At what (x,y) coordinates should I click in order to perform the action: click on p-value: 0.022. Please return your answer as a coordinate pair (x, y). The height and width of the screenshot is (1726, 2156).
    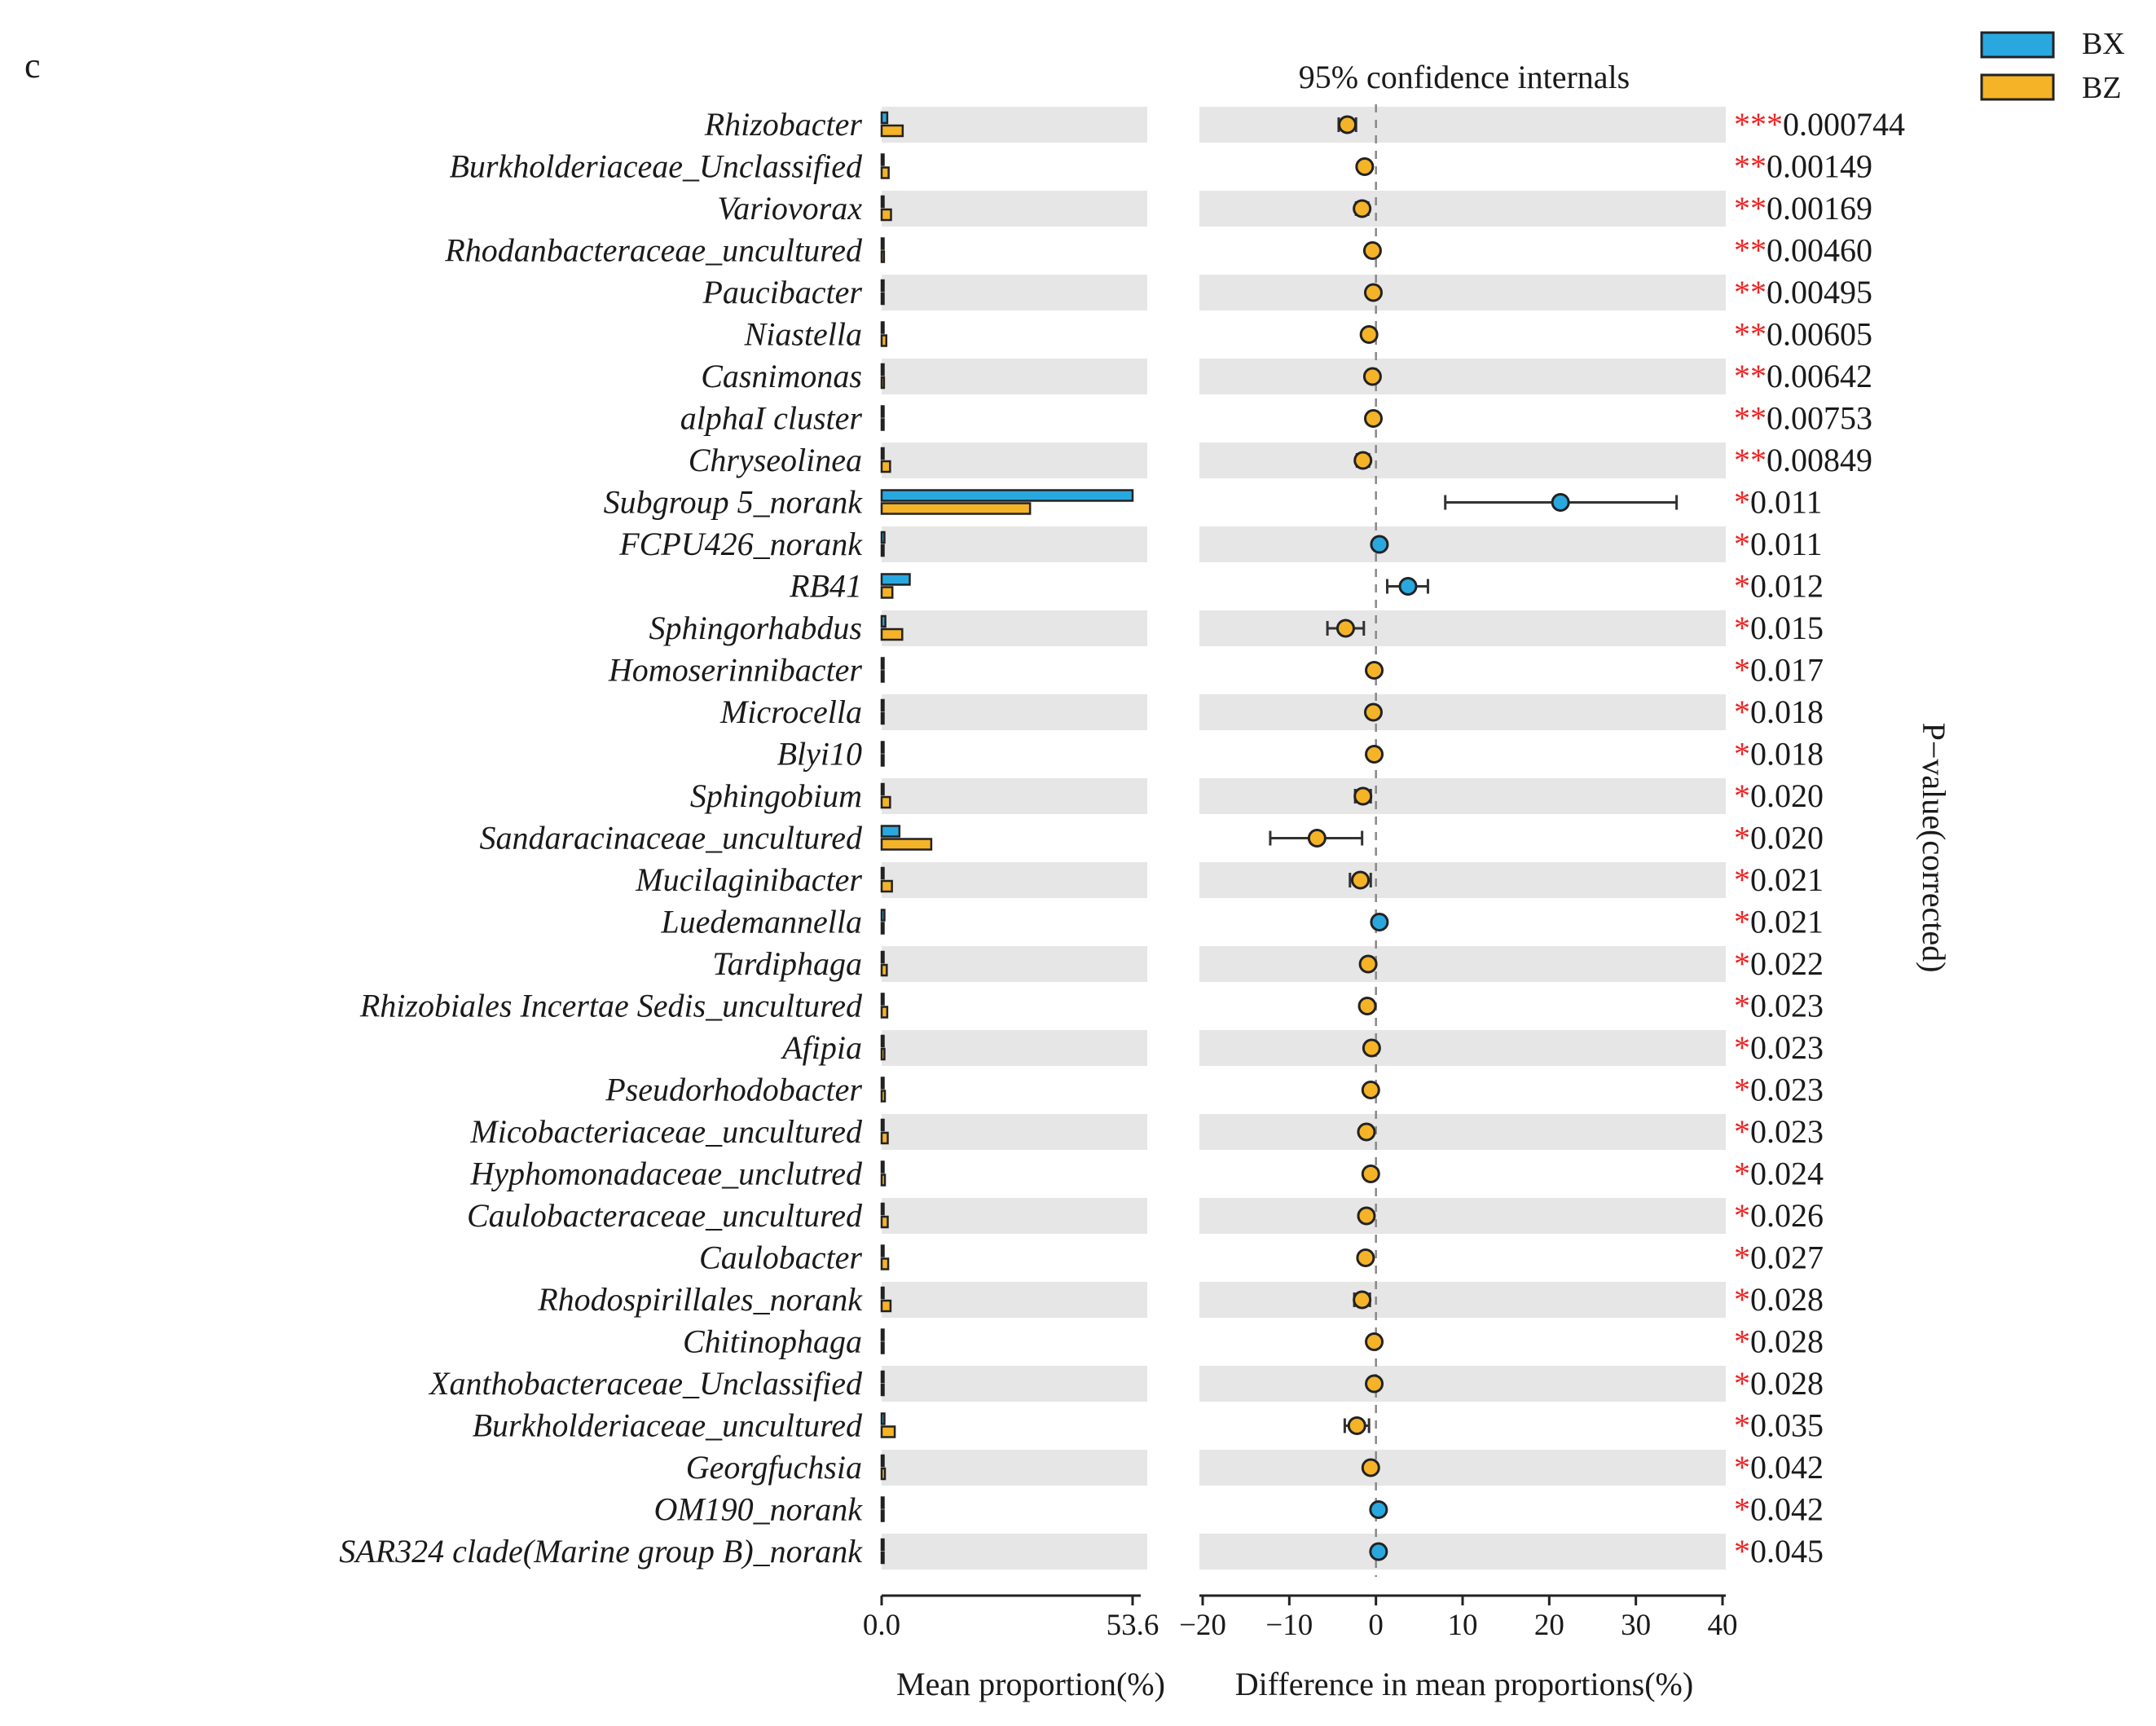
    Looking at the image, I should click on (1787, 964).